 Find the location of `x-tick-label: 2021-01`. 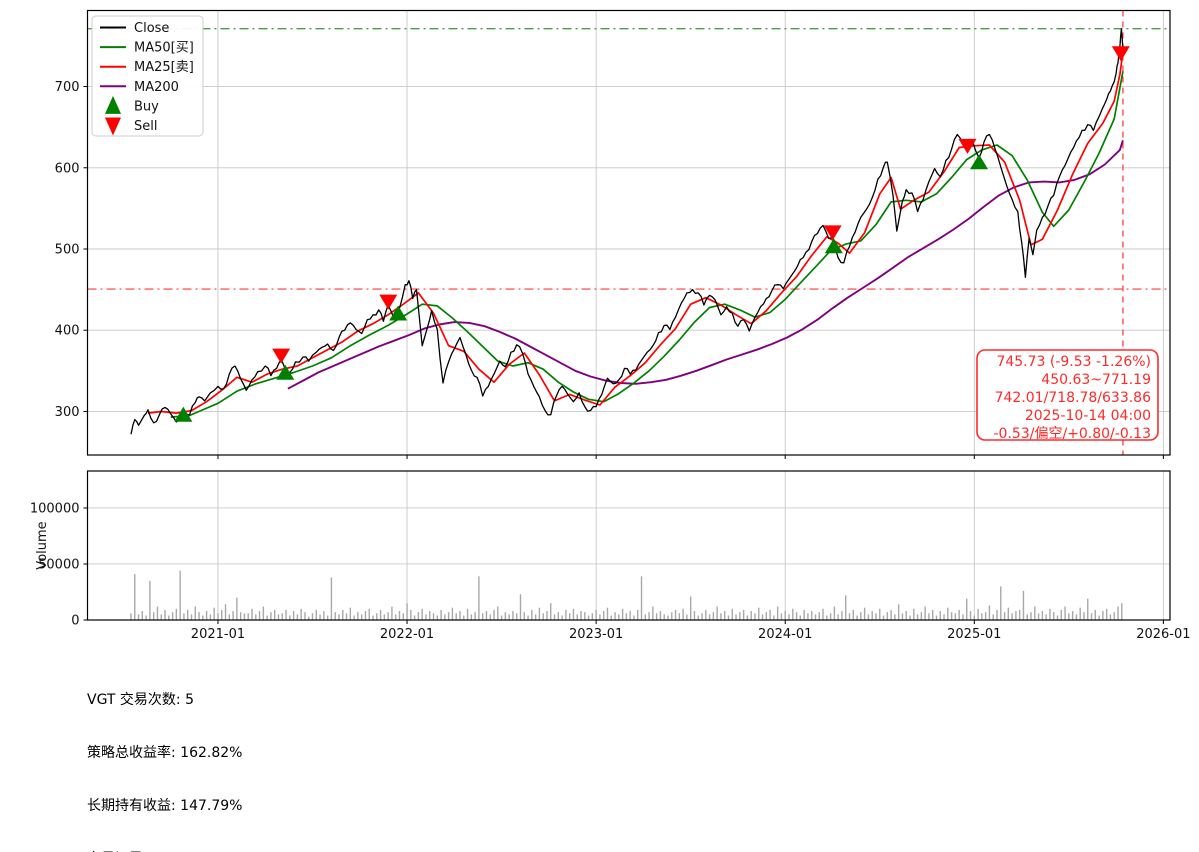

x-tick-label: 2021-01 is located at coordinates (218, 634).